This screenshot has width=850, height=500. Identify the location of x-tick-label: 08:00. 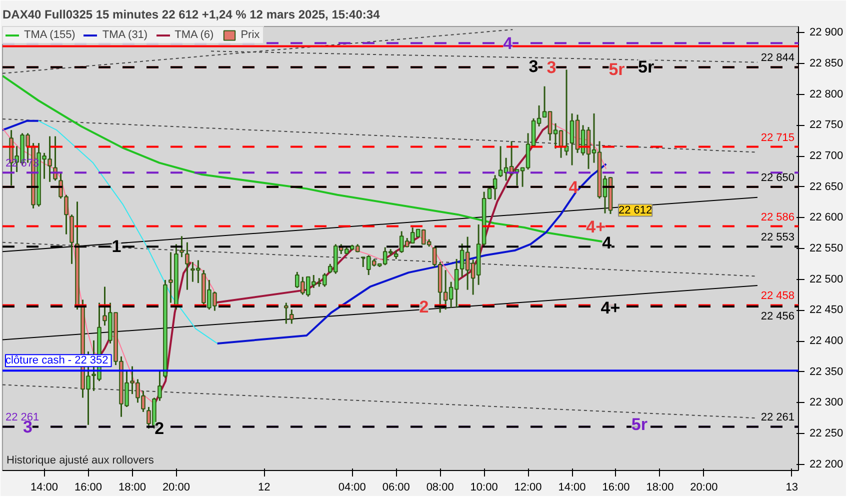
(440, 488).